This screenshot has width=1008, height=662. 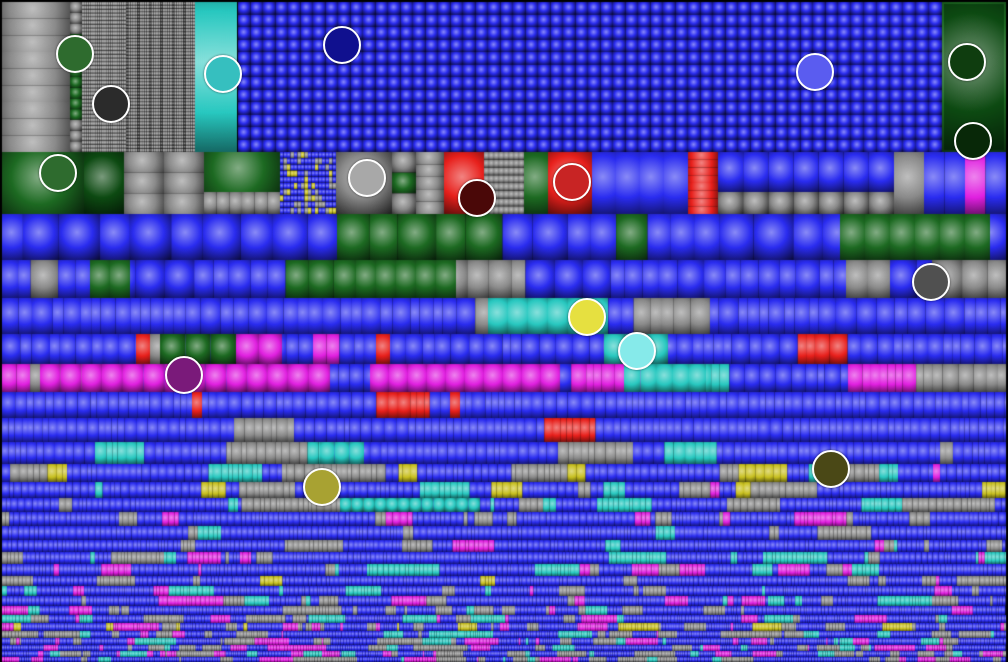 I want to click on color-marker-light-gray, so click(x=367, y=178).